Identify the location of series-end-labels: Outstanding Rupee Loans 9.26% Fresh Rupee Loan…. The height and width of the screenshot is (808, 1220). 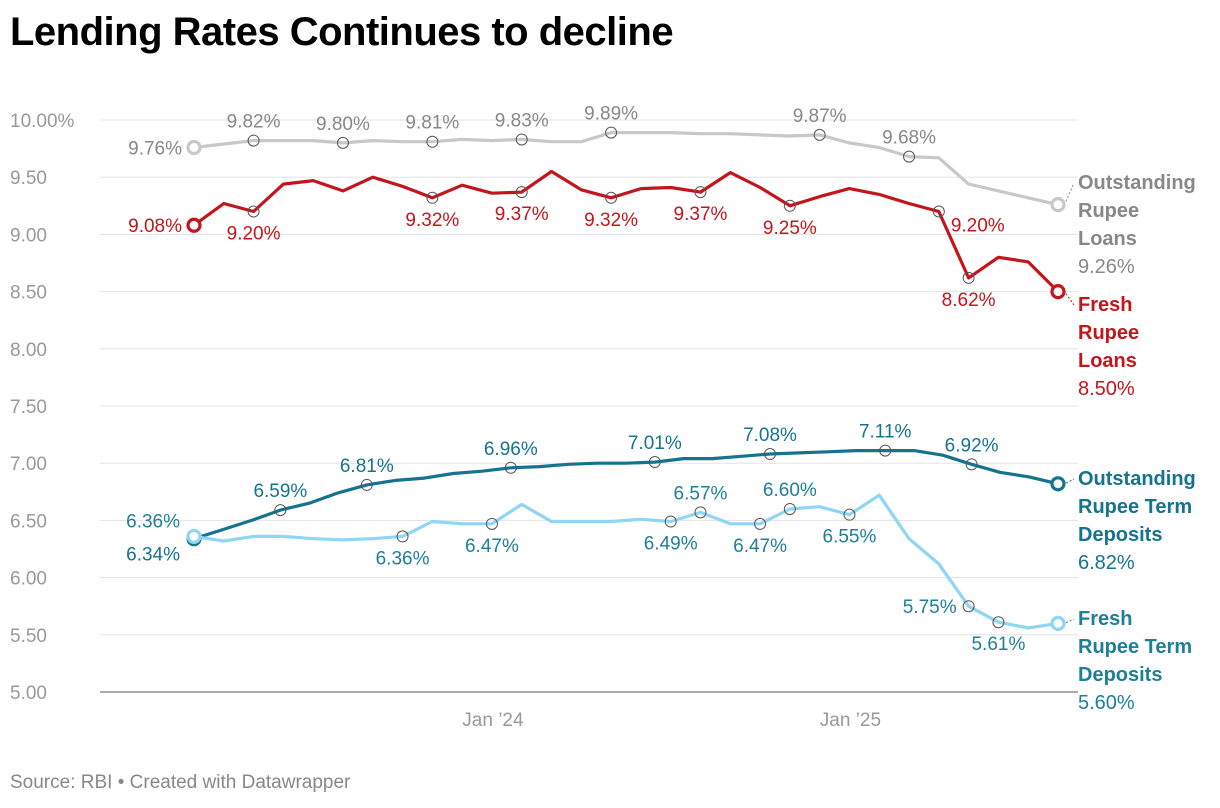
(1130, 443).